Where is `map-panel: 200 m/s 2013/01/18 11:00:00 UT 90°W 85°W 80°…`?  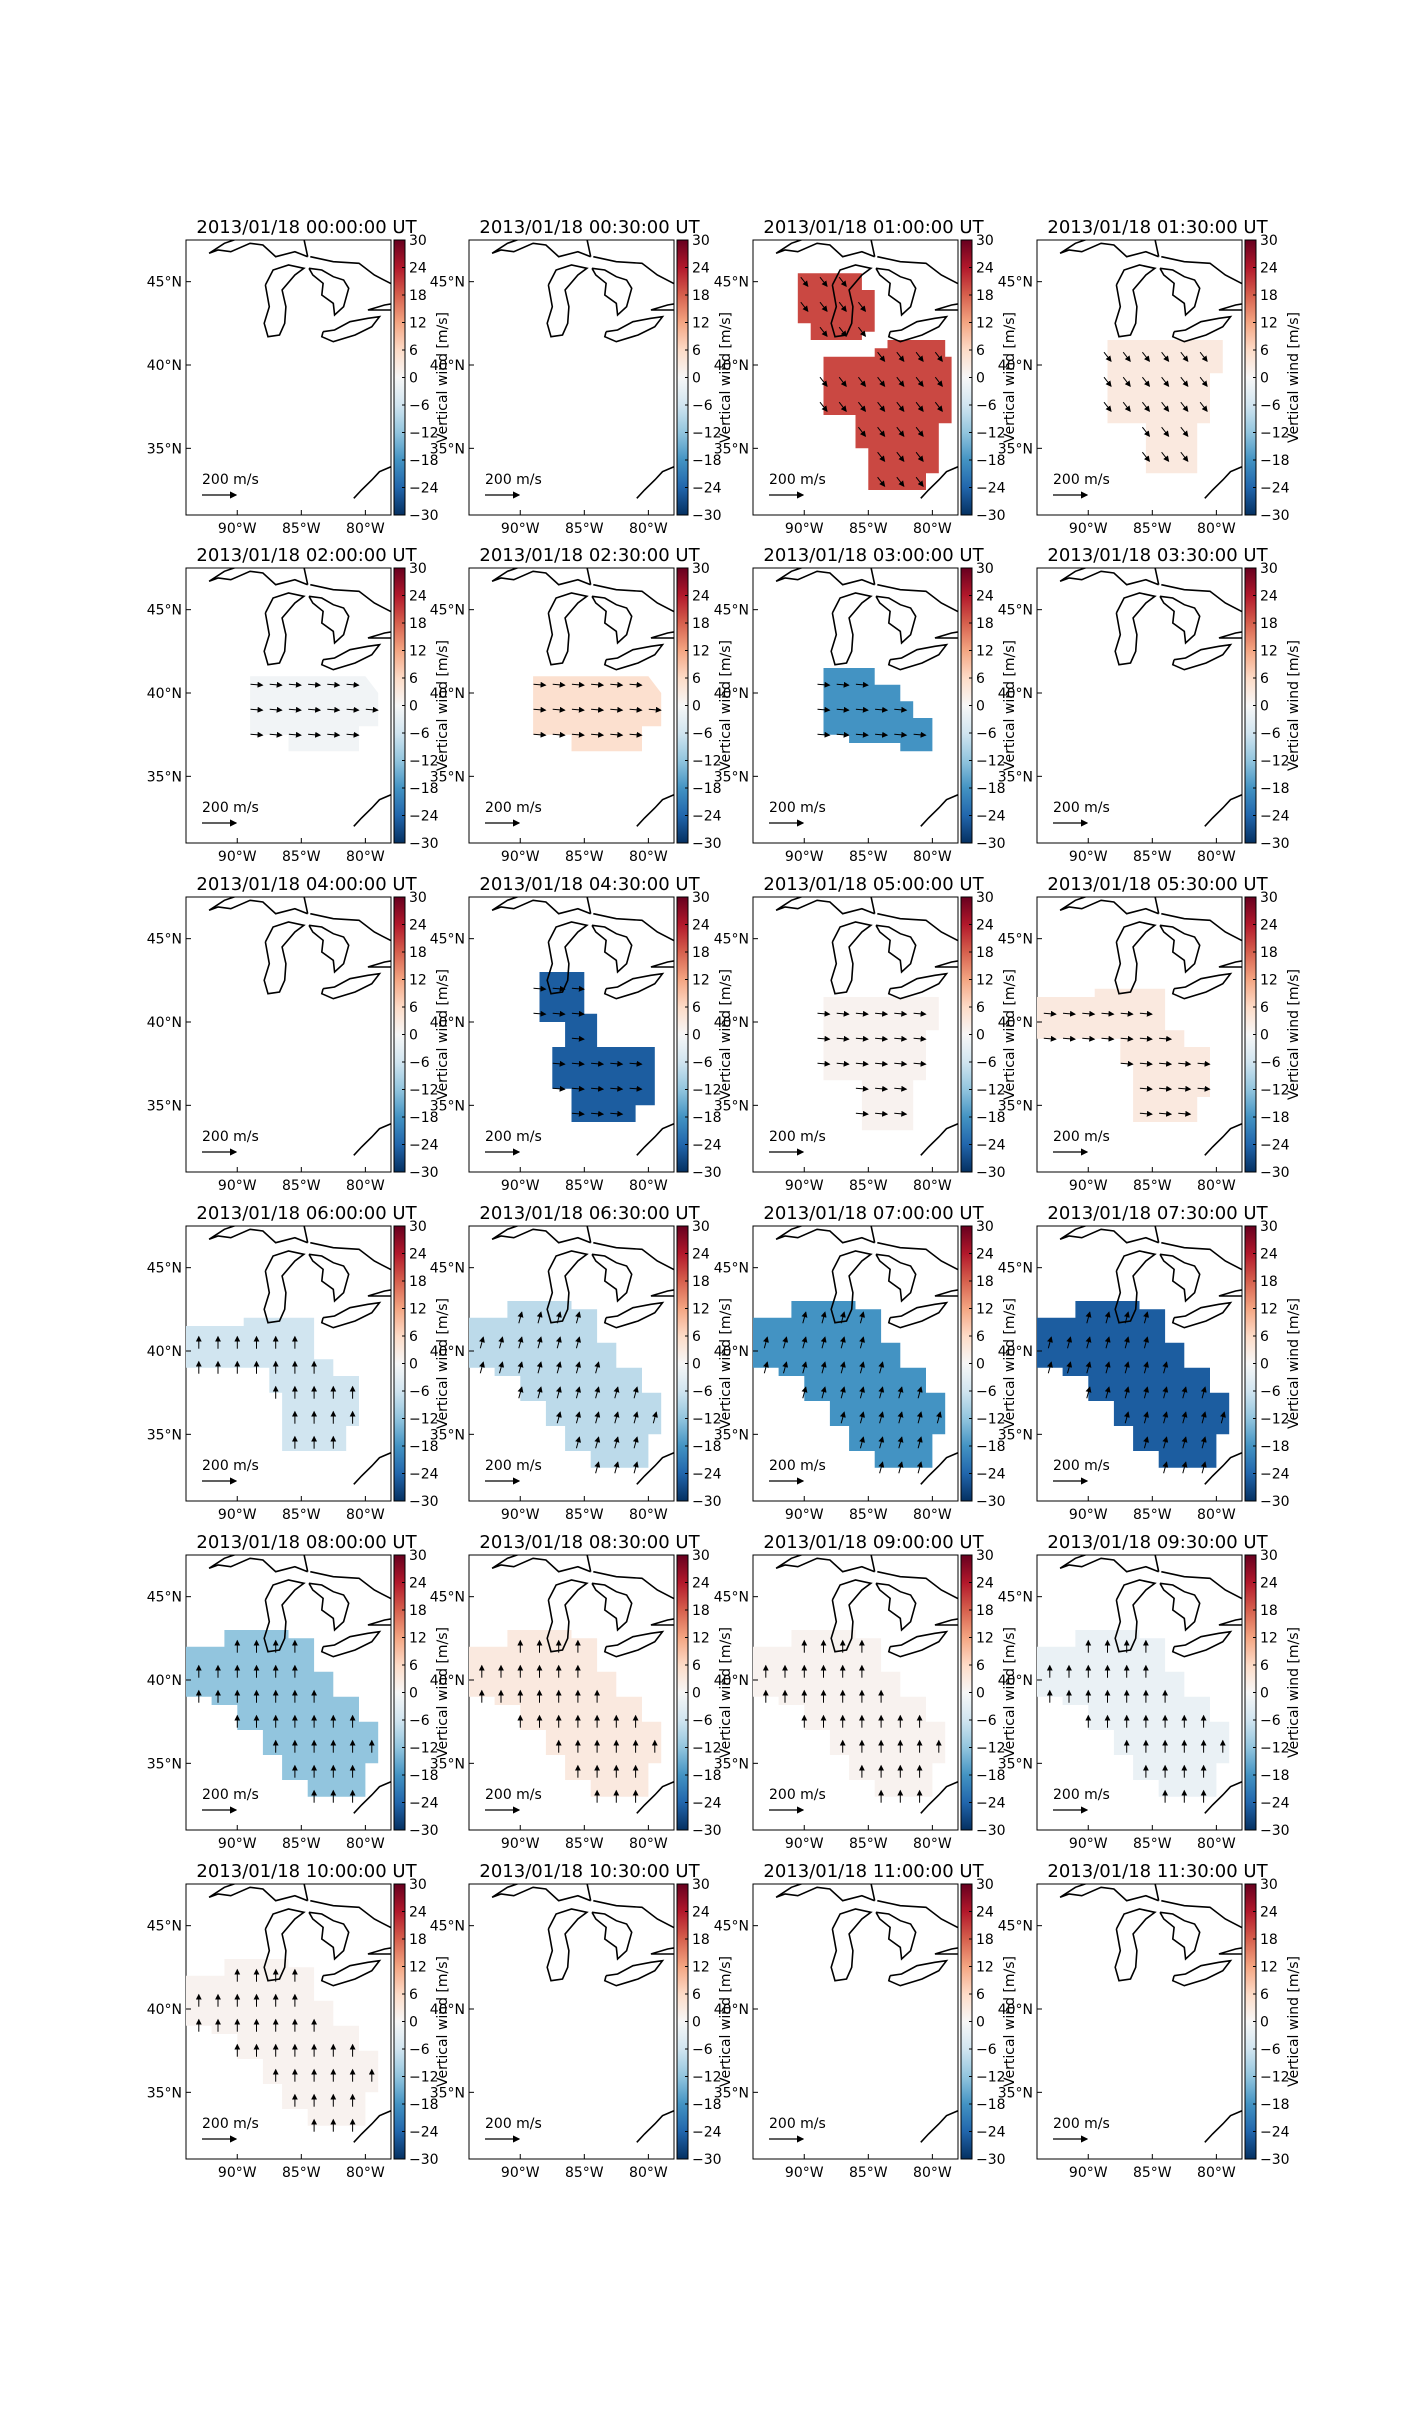
map-panel: 200 m/s 2013/01/18 11:00:00 UT 90°W 85°W 80°… is located at coordinates (866, 2021).